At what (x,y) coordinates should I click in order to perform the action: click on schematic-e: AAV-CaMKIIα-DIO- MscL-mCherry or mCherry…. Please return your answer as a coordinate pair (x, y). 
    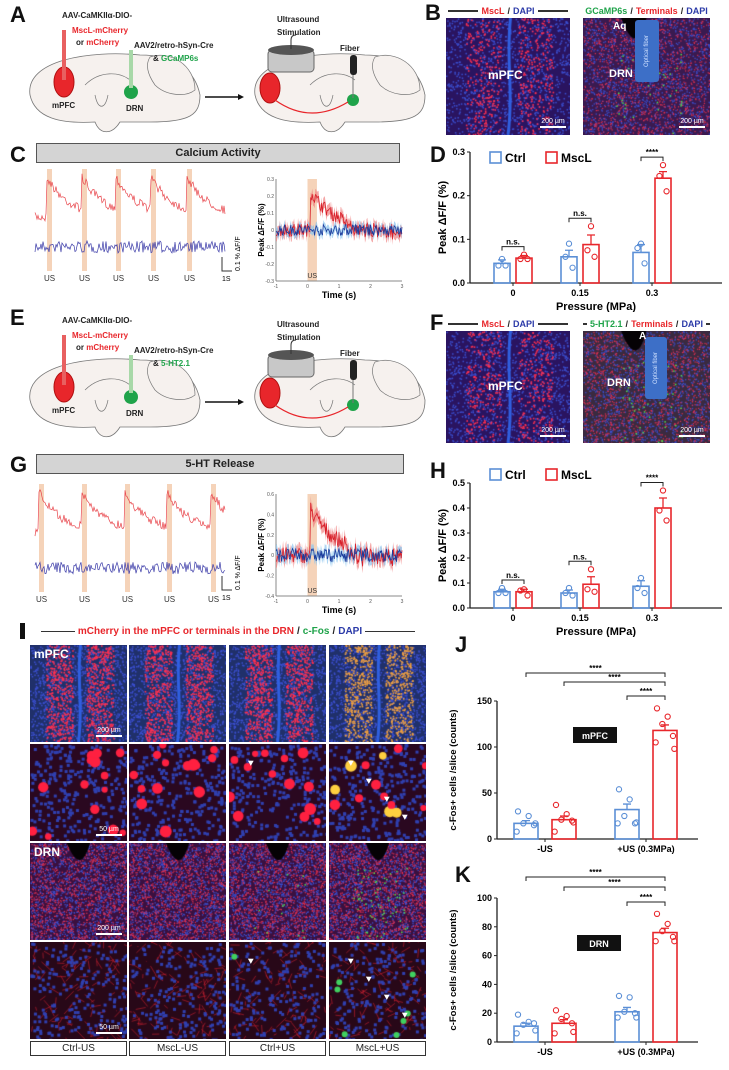
    Looking at the image, I should click on (215, 375).